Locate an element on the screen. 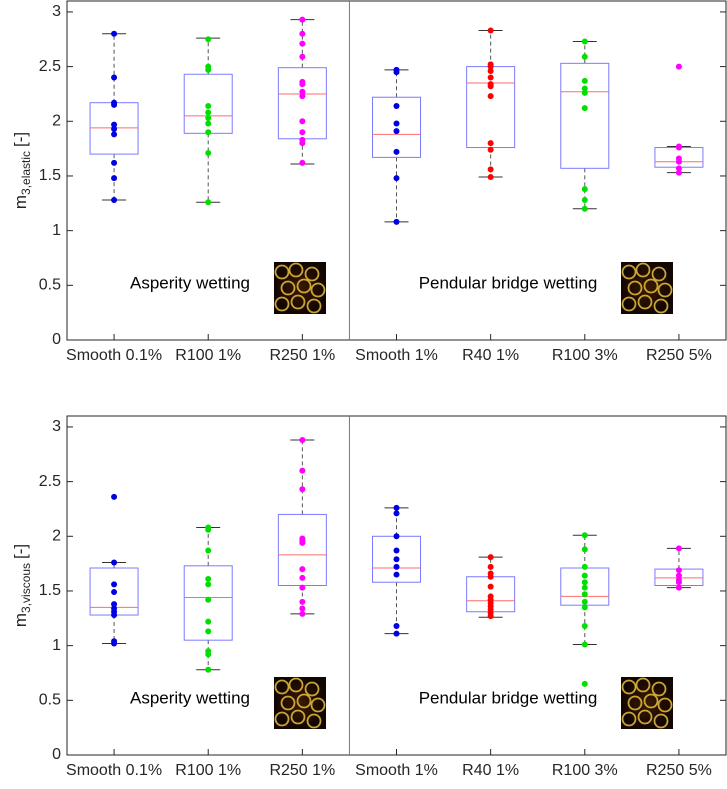 This screenshot has width=727, height=789. x-tick-label: R250 1% is located at coordinates (302, 355).